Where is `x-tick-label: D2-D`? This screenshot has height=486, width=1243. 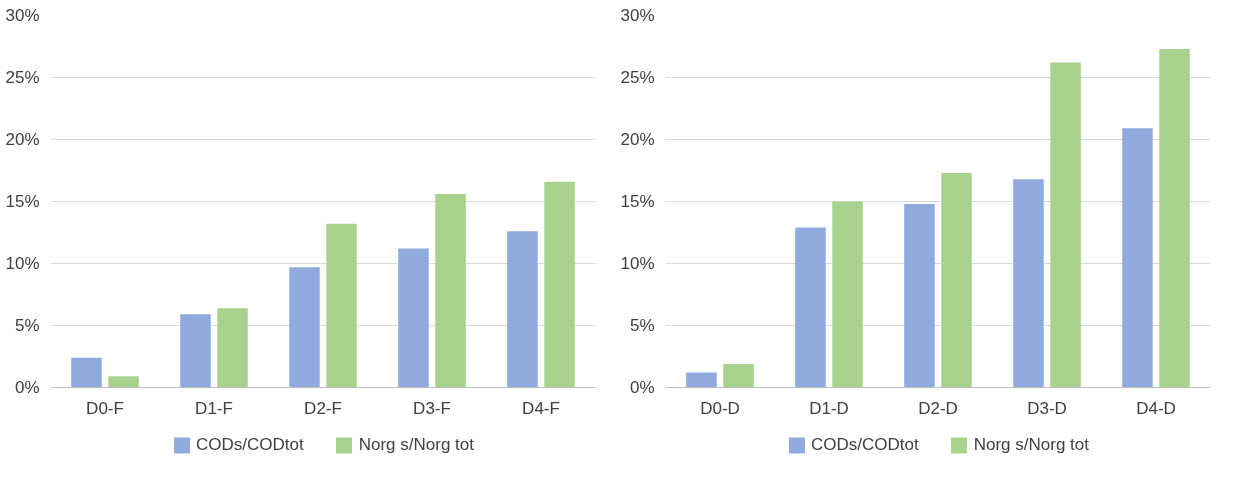 x-tick-label: D2-D is located at coordinates (938, 408).